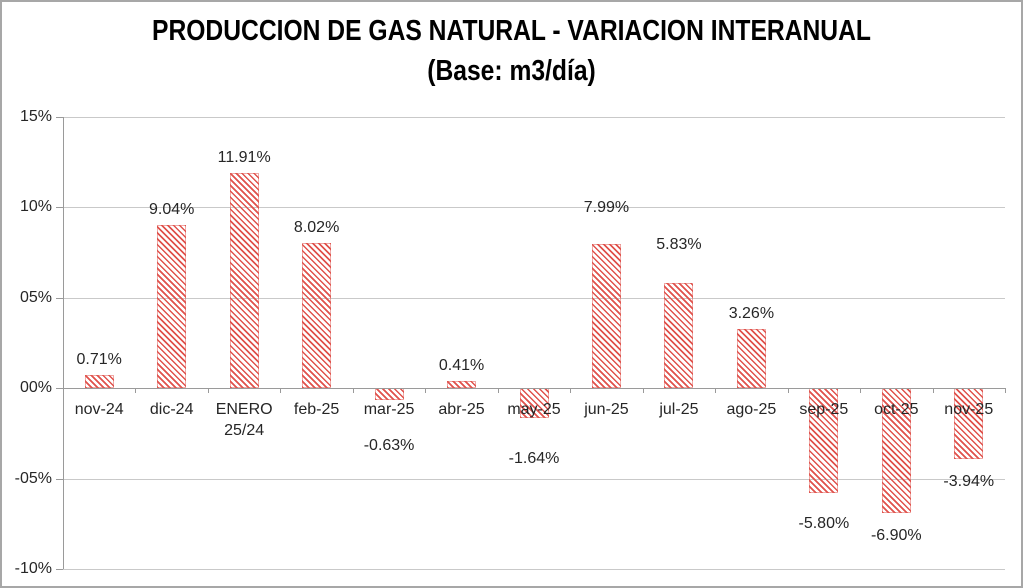  I want to click on value-label: 0.71%, so click(99, 360).